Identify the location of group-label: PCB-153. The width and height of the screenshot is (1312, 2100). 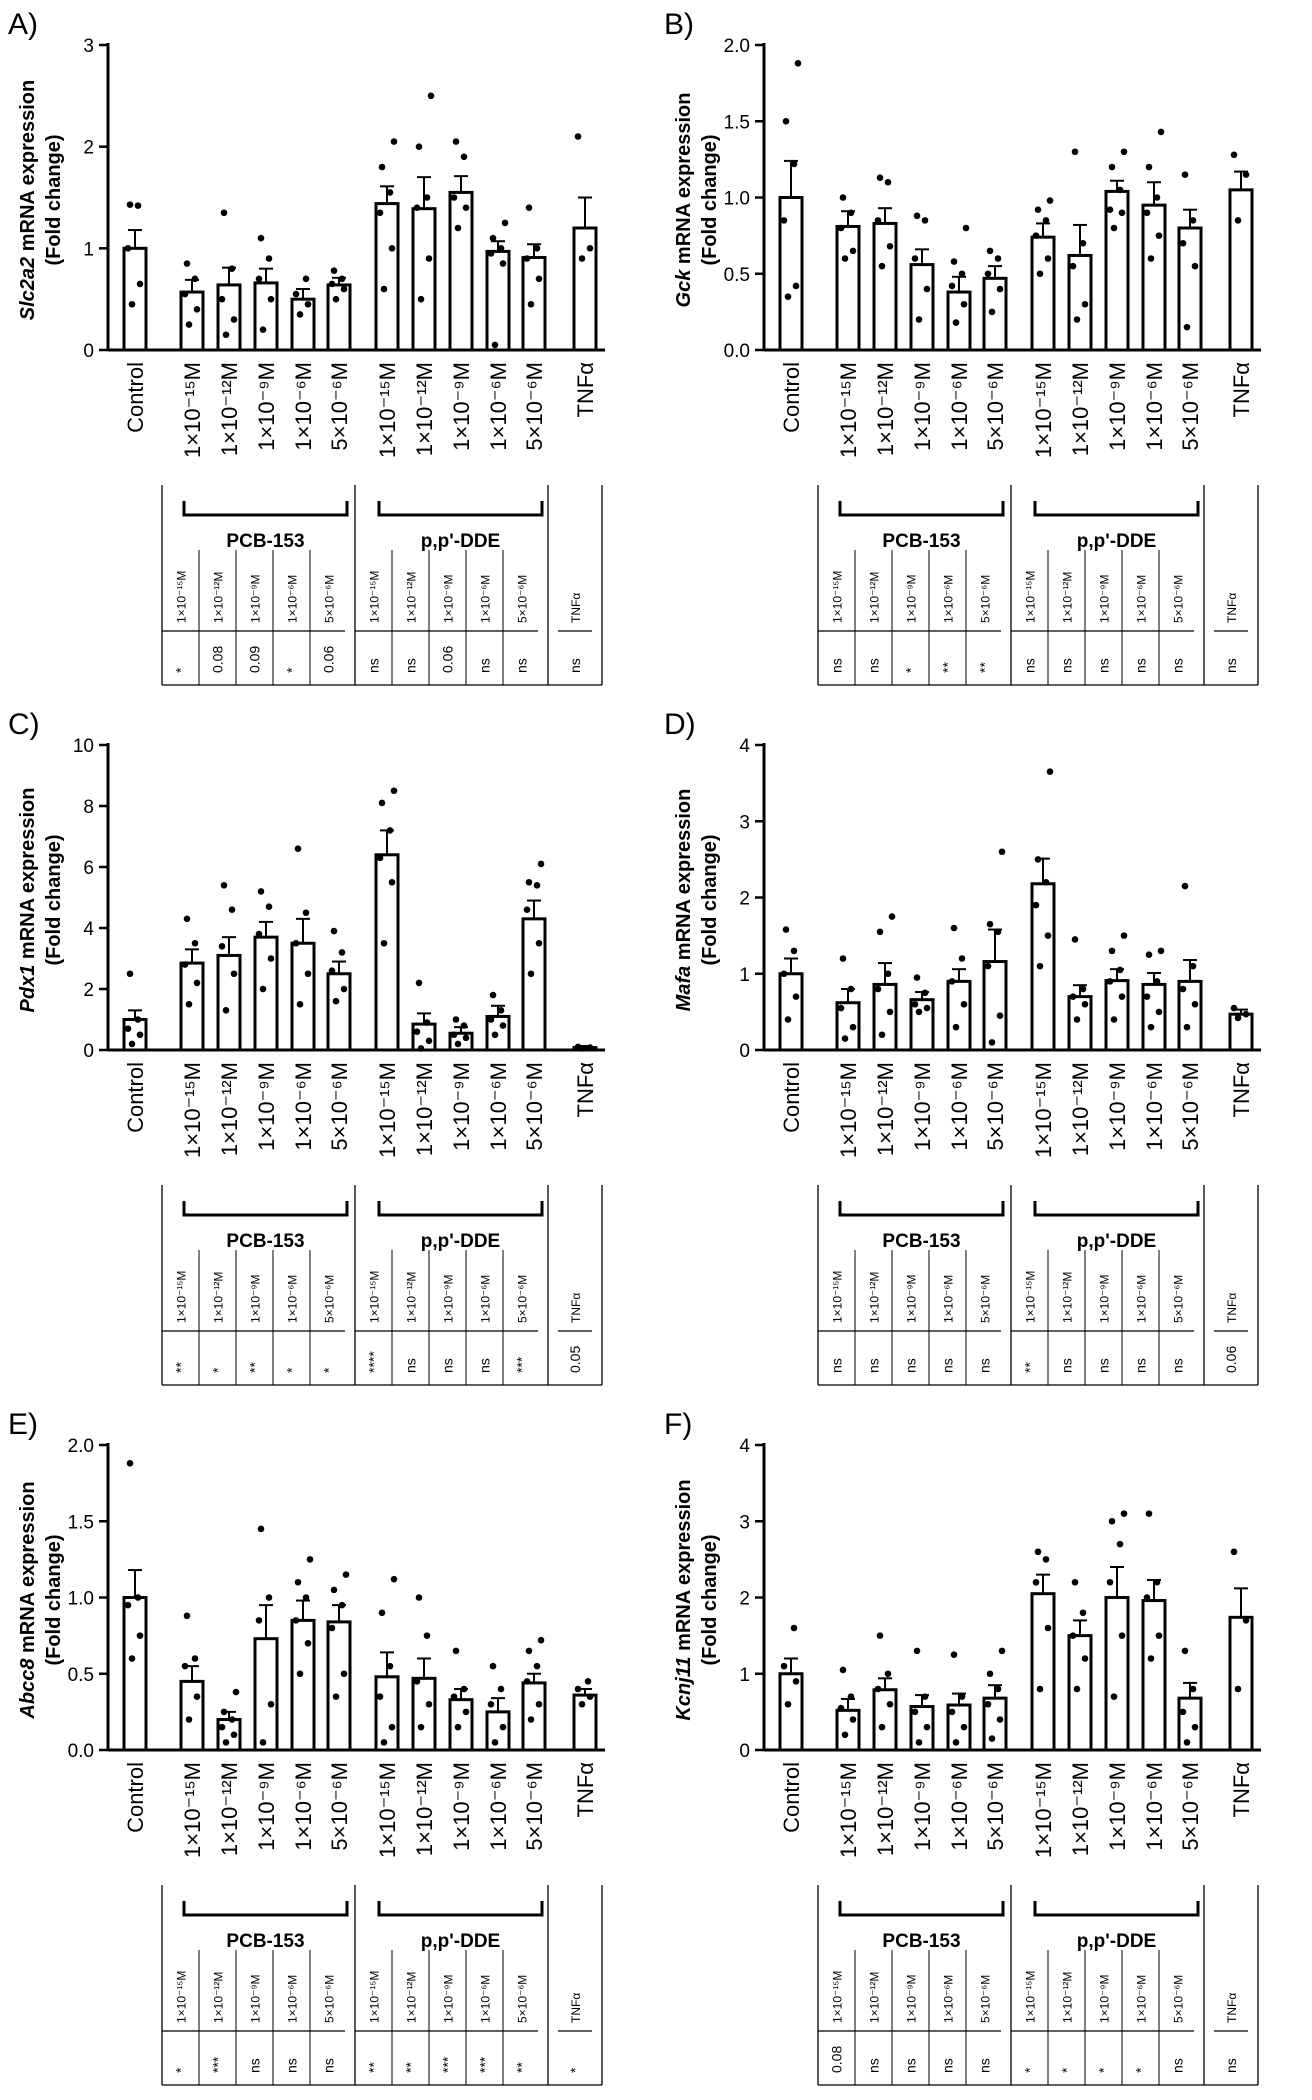
(265, 541).